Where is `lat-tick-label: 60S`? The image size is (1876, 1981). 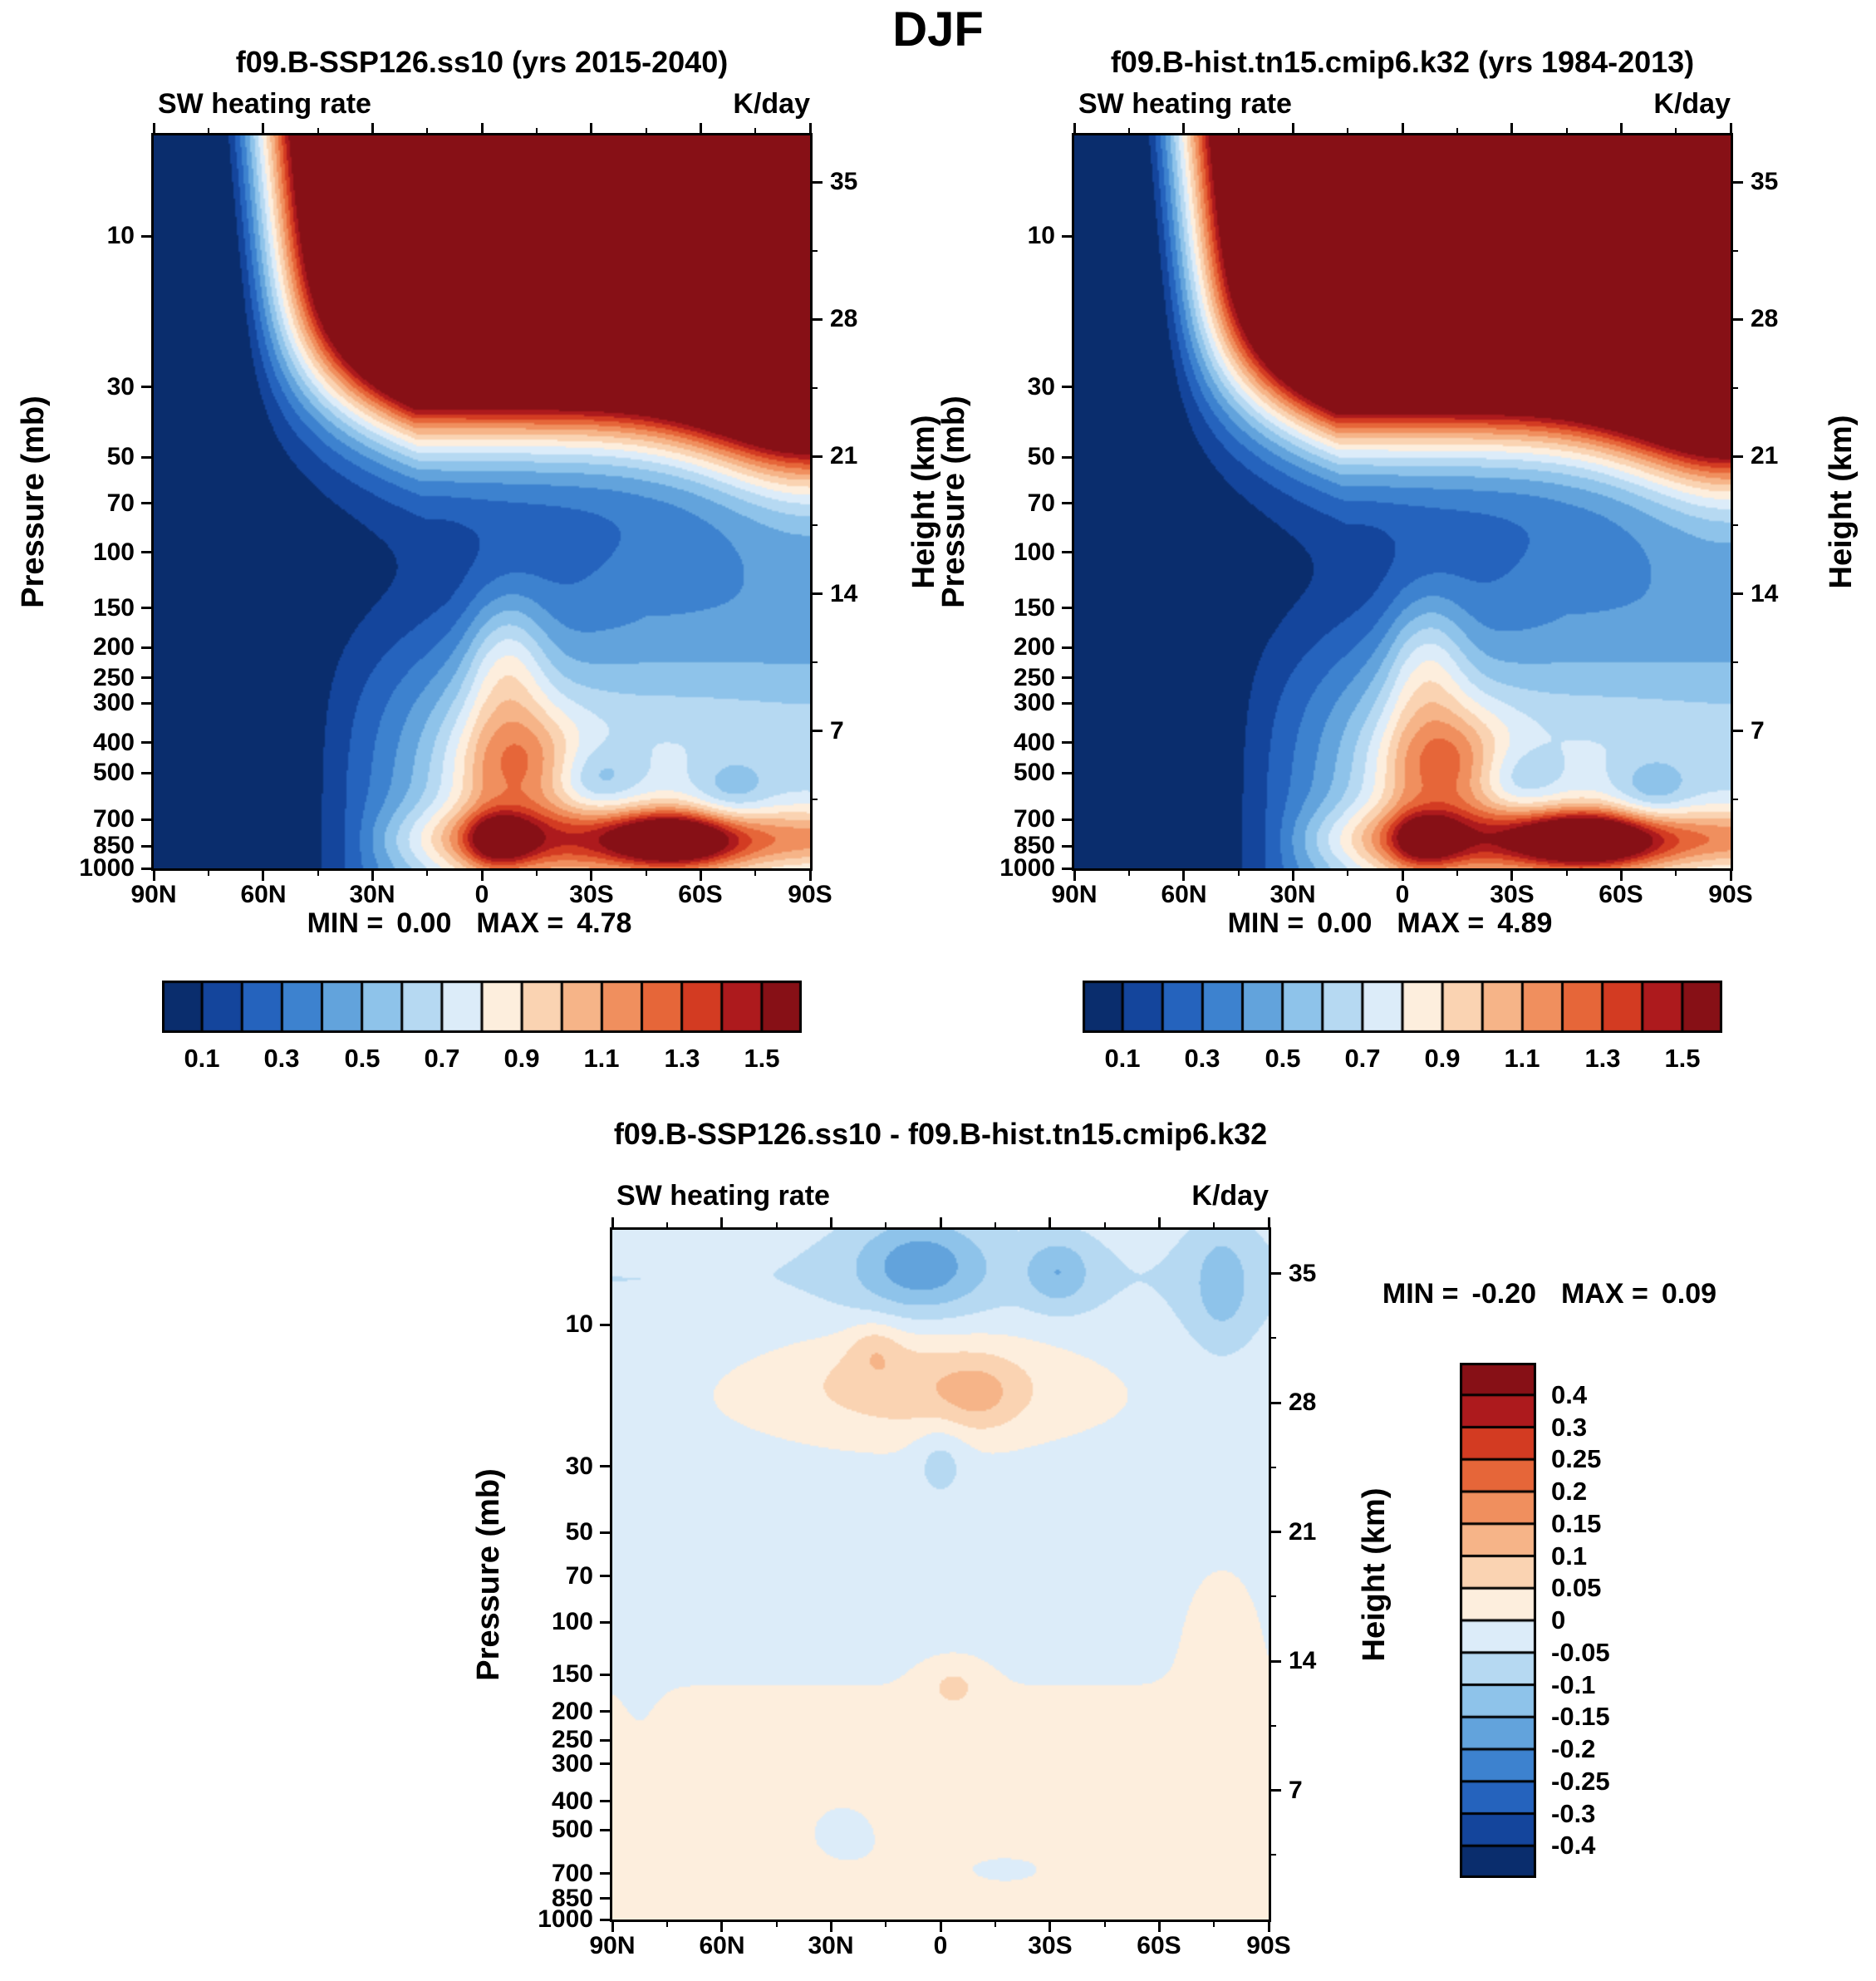 lat-tick-label: 60S is located at coordinates (1159, 1945).